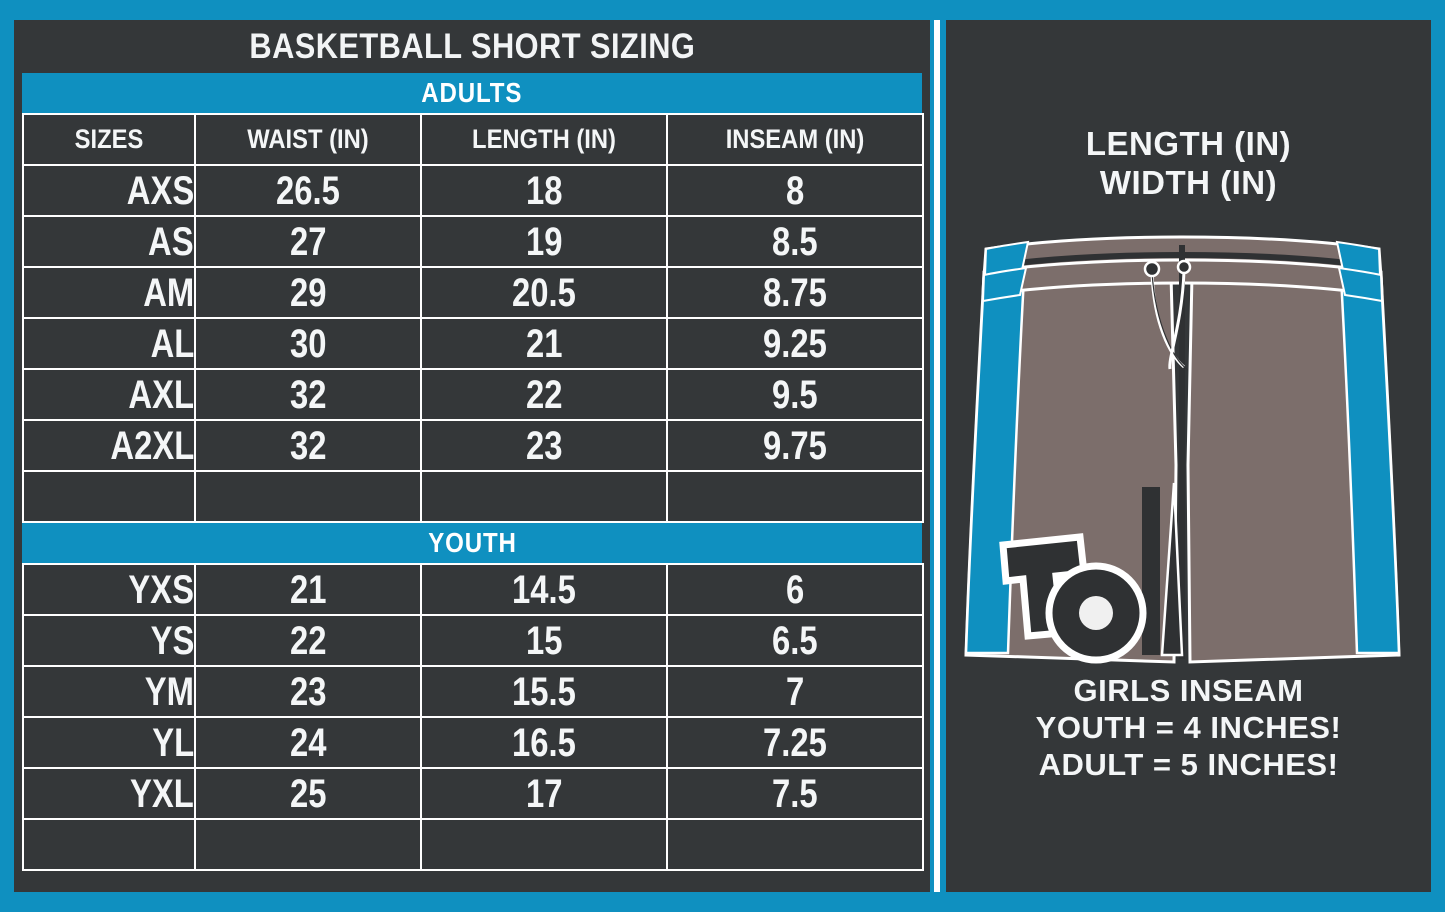 The width and height of the screenshot is (1445, 912). Describe the element at coordinates (544, 139) in the screenshot. I see `column-header-length: LENGTH (IN)` at that location.